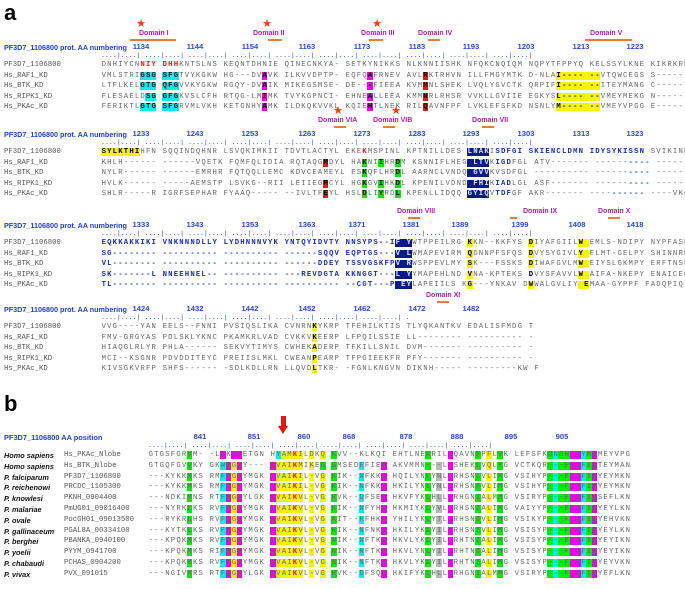 The image size is (685, 589). Describe the element at coordinates (99, 519) in the screenshot. I see `sequence-name: PocGH01_09013500` at that location.